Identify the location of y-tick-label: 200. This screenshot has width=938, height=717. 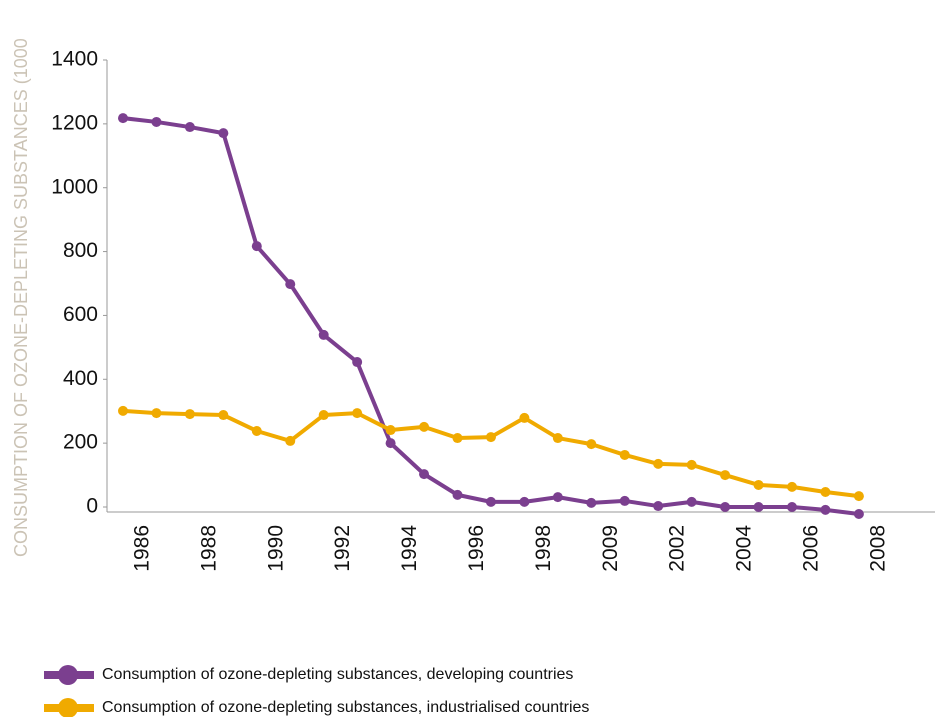
(80, 442).